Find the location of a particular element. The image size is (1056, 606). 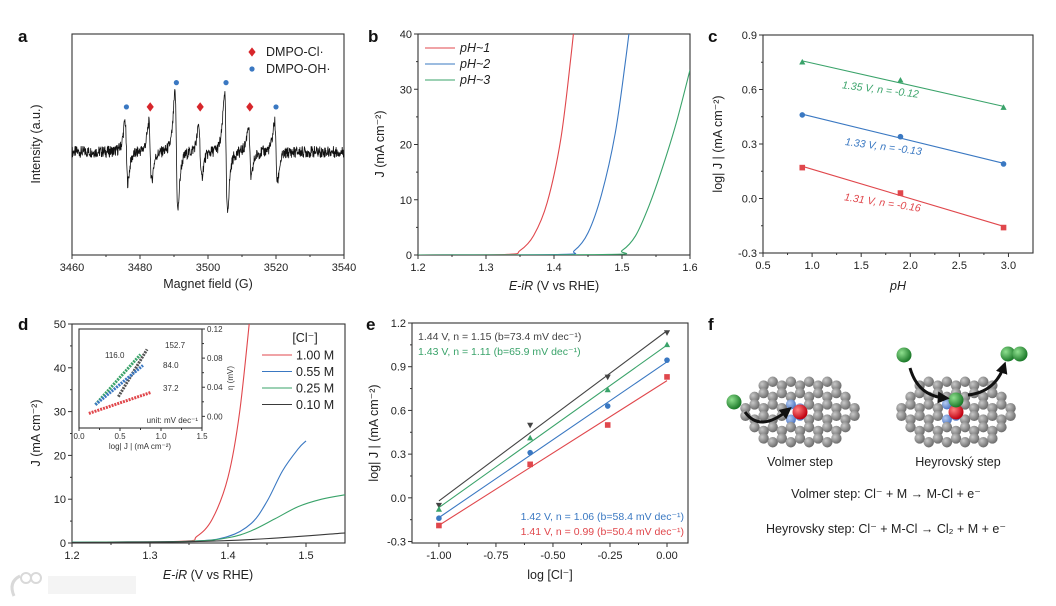

panel-letter-b: b is located at coordinates (373, 36).